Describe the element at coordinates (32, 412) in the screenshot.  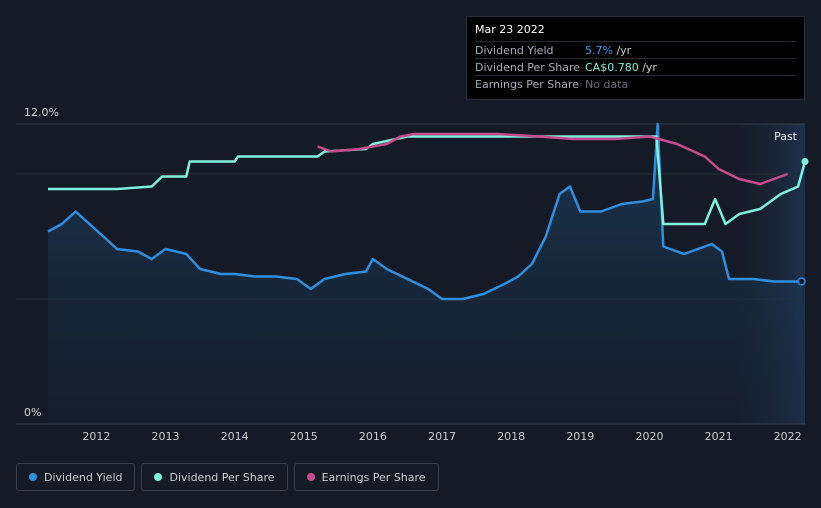
I see `y-tick-label-bottom: 0%` at that location.